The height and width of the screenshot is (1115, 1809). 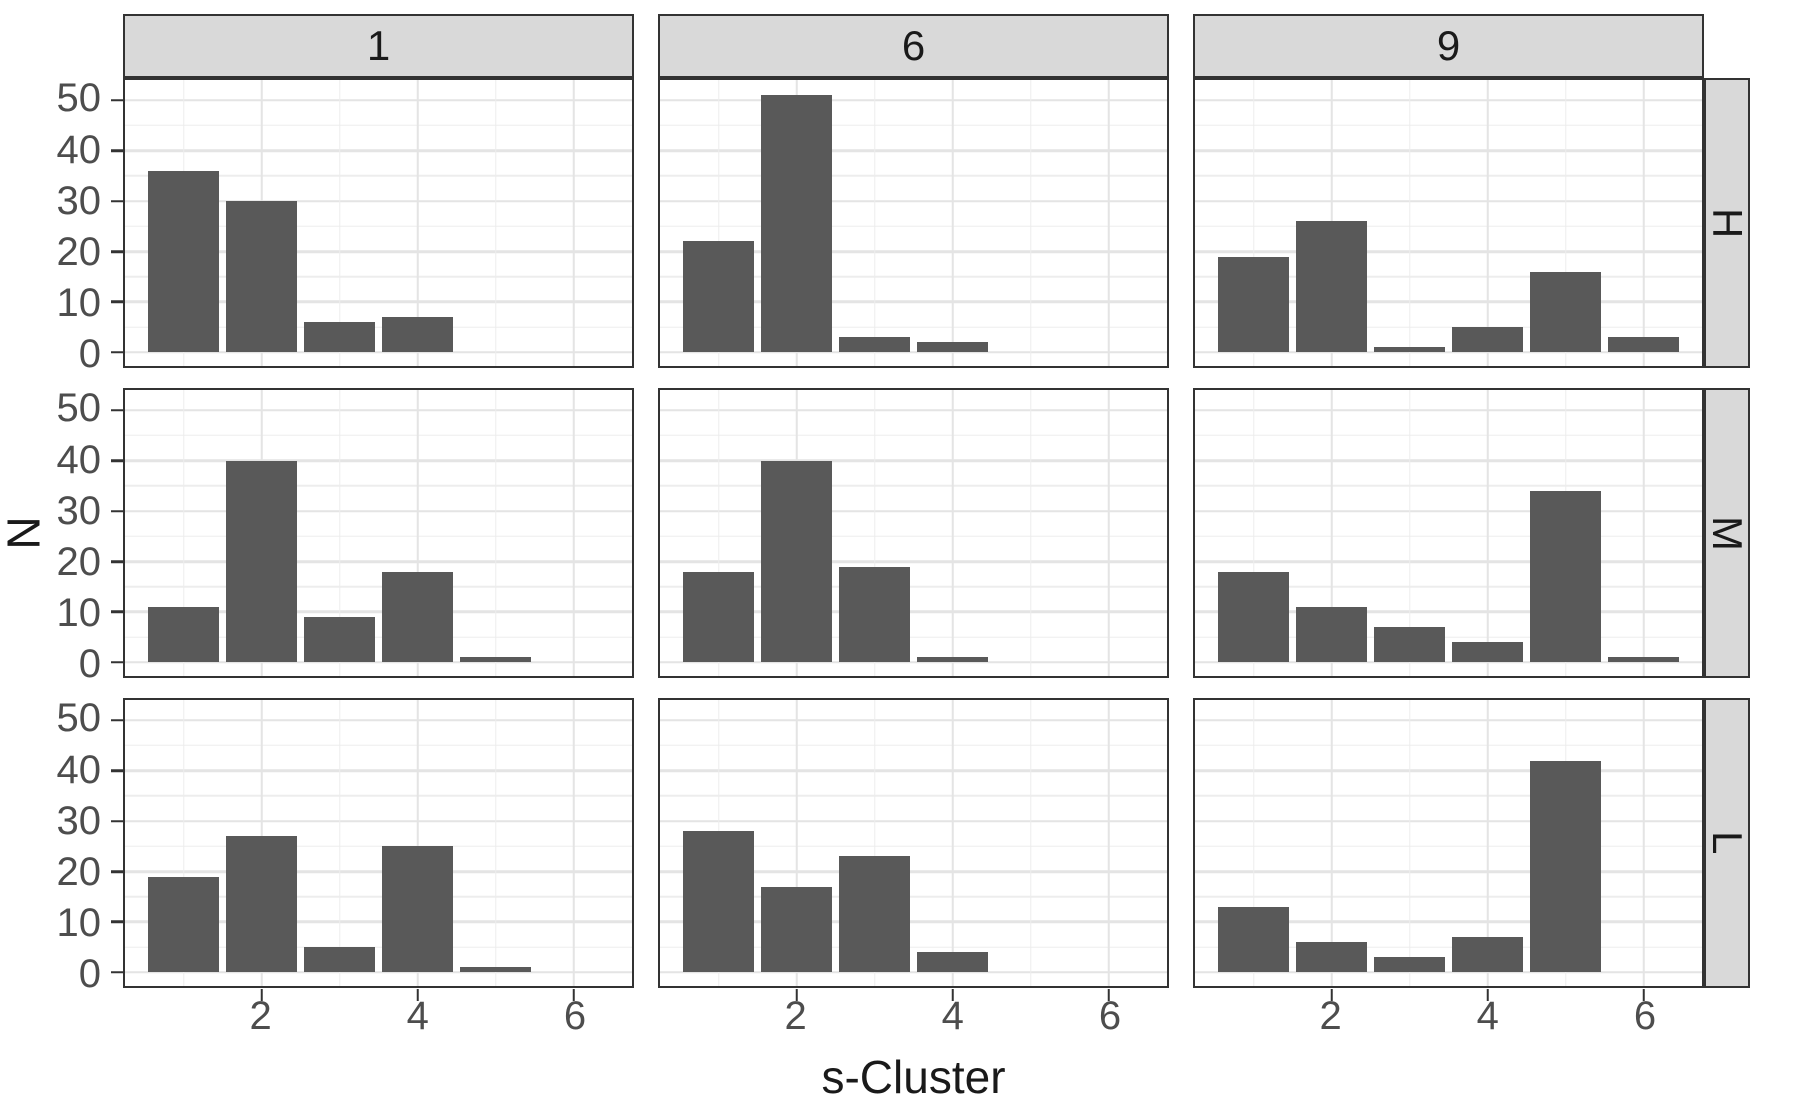 I want to click on y-axis-tick-label: 50, so click(x=79, y=718).